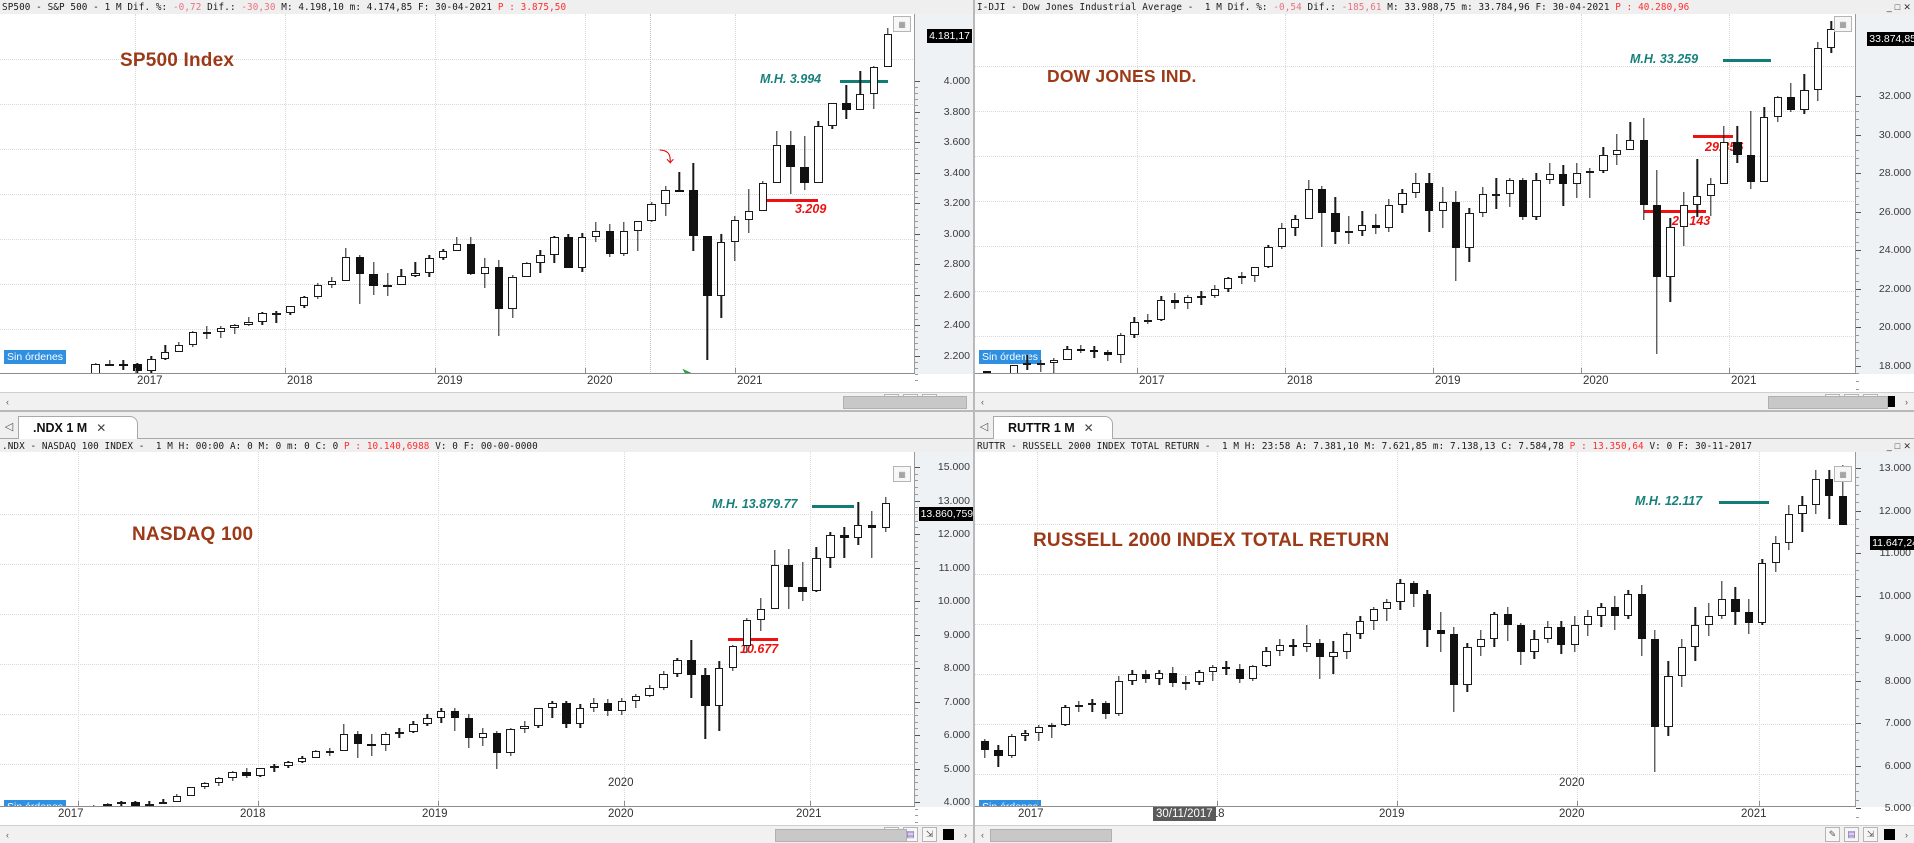 This screenshot has height=843, width=1914. What do you see at coordinates (321, 7) in the screenshot?
I see `sp500-high: 4.198,10` at bounding box center [321, 7].